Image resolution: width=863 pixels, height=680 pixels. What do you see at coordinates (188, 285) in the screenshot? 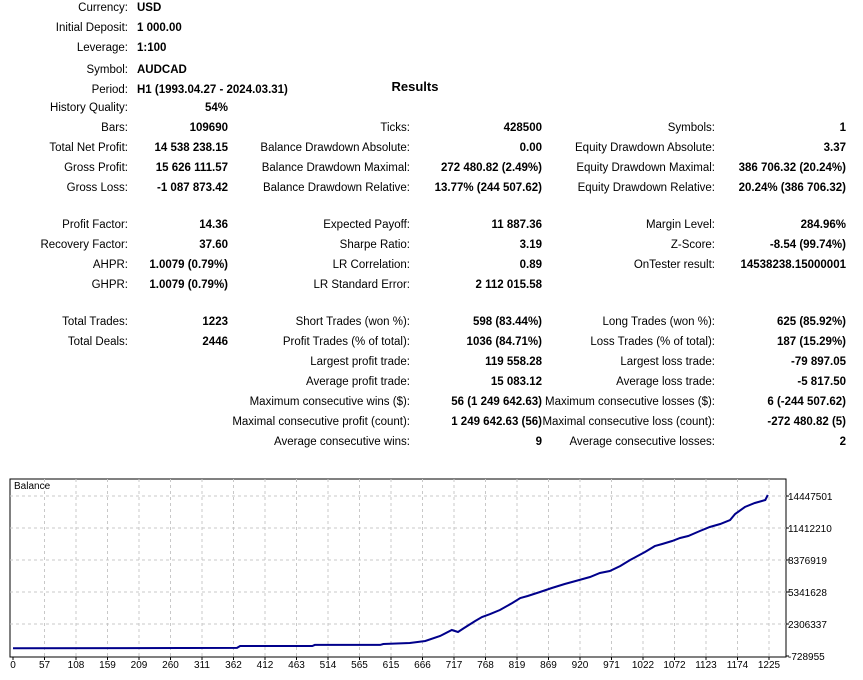
I see `stat-value: 1.0079 (0.79%)` at bounding box center [188, 285].